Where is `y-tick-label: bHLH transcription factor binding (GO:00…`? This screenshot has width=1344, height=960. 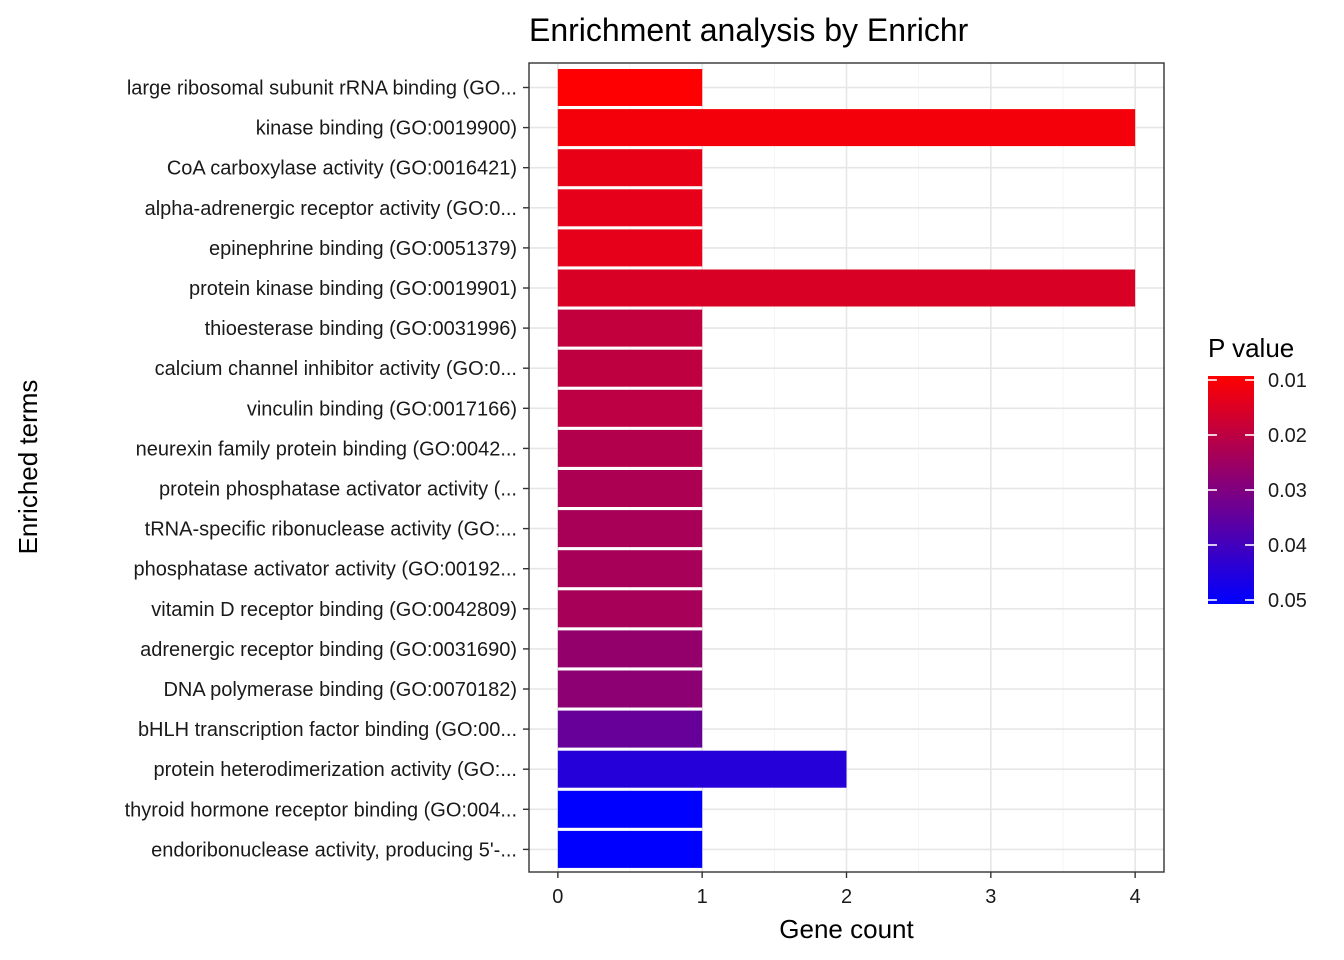 y-tick-label: bHLH transcription factor binding (GO:00… is located at coordinates (327, 730).